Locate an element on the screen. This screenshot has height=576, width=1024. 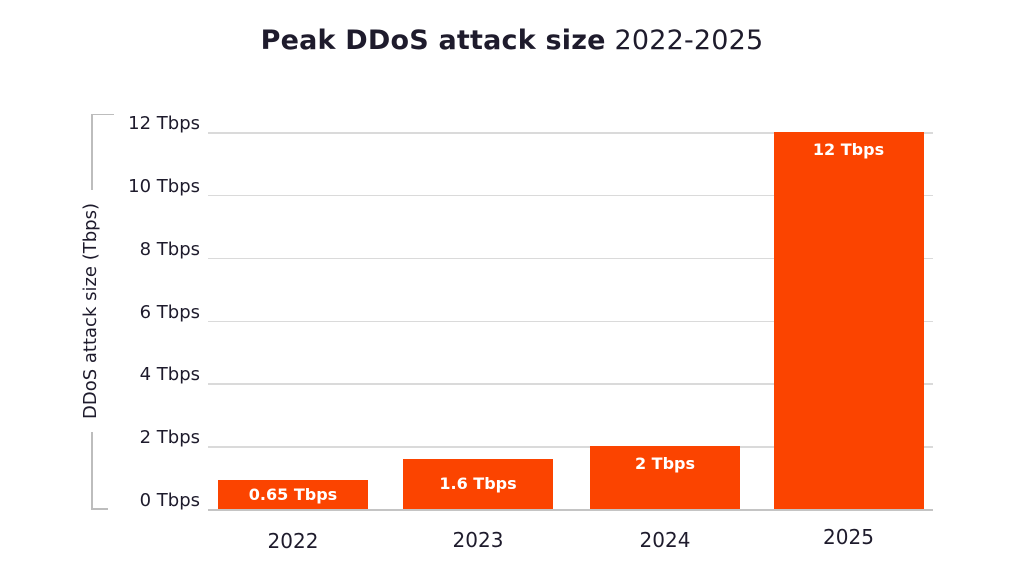
x-tick-label-2023: 2023 is located at coordinates (478, 540).